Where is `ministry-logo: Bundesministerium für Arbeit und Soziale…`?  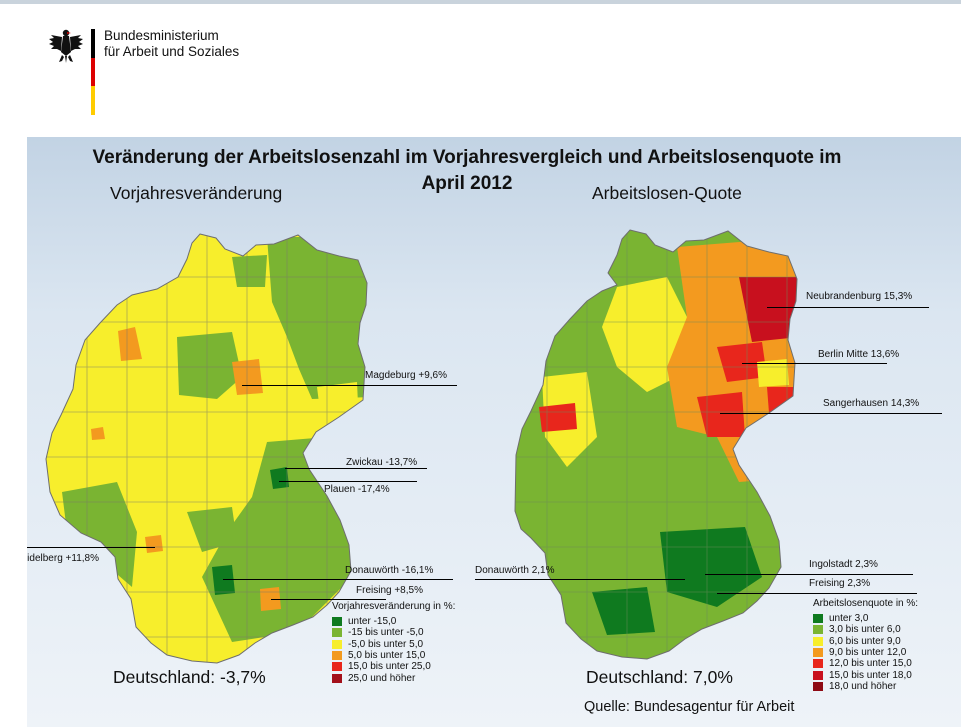 ministry-logo: Bundesministerium für Arbeit und Soziale… is located at coordinates (148, 72).